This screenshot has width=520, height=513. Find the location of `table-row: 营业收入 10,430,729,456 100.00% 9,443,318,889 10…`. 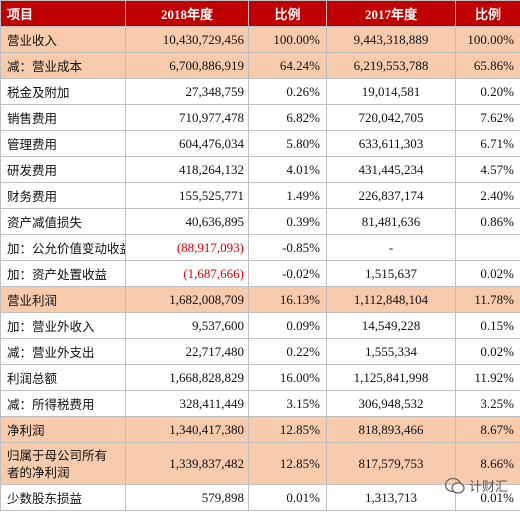

table-row: 营业收入 10,430,729,456 100.00% 9,443,318,889 10… is located at coordinates (260, 39).